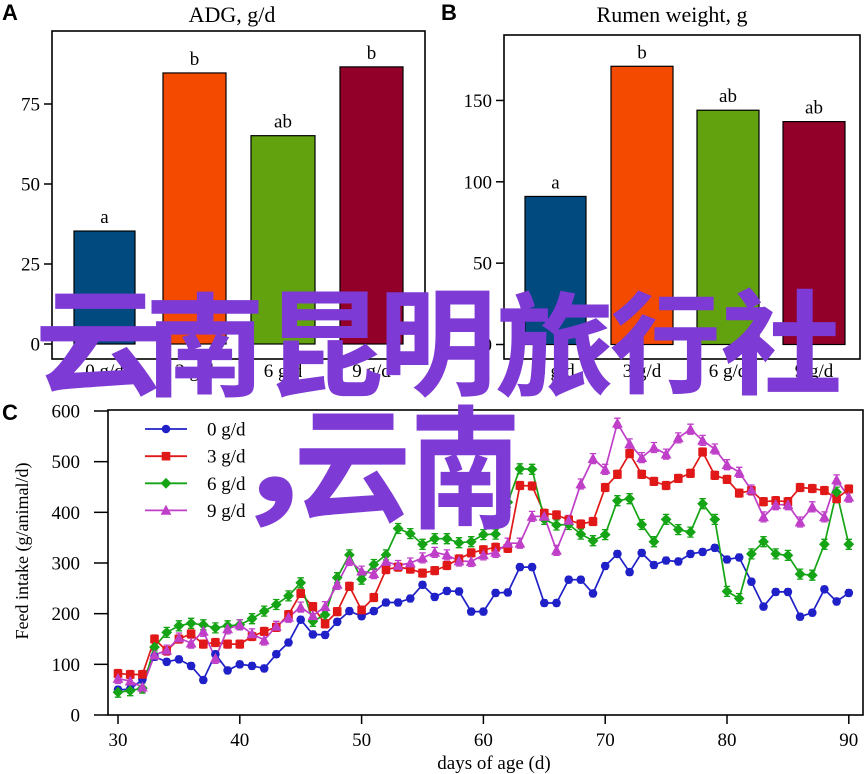 The image size is (866, 774). Describe the element at coordinates (22, 551) in the screenshot. I see `svg-text: Feed intake (g/animal/d)` at that location.